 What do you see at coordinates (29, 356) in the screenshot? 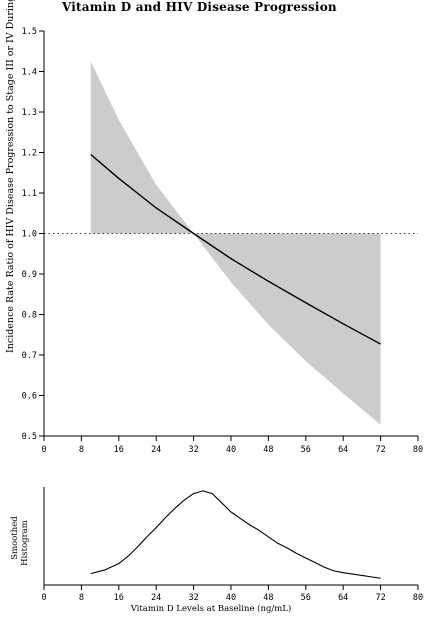
I see `main-y-tick-label: 0.7` at bounding box center [29, 356].